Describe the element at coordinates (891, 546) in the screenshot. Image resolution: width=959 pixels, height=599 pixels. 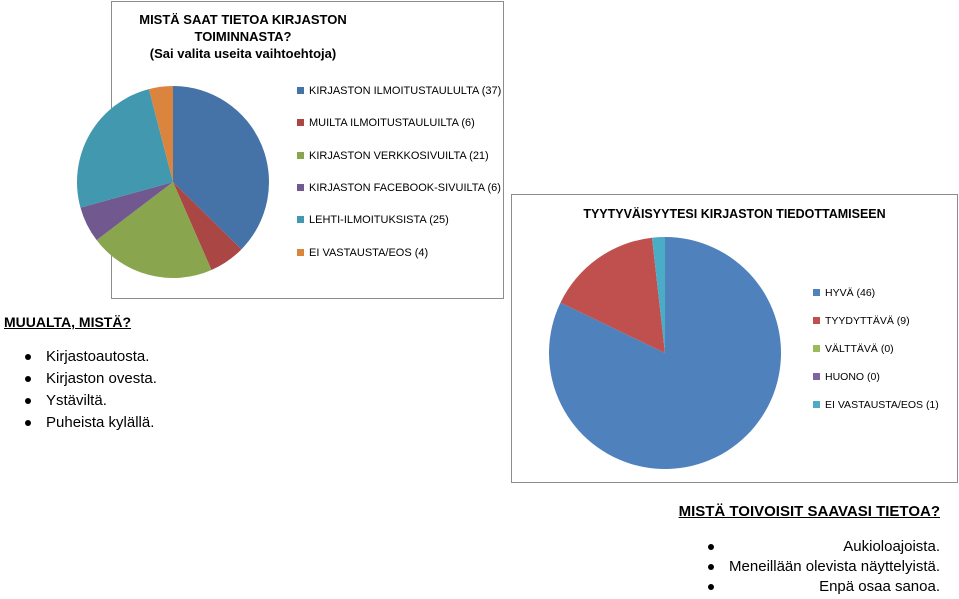
I see `list-item-text: Aukioloajoista.` at that location.